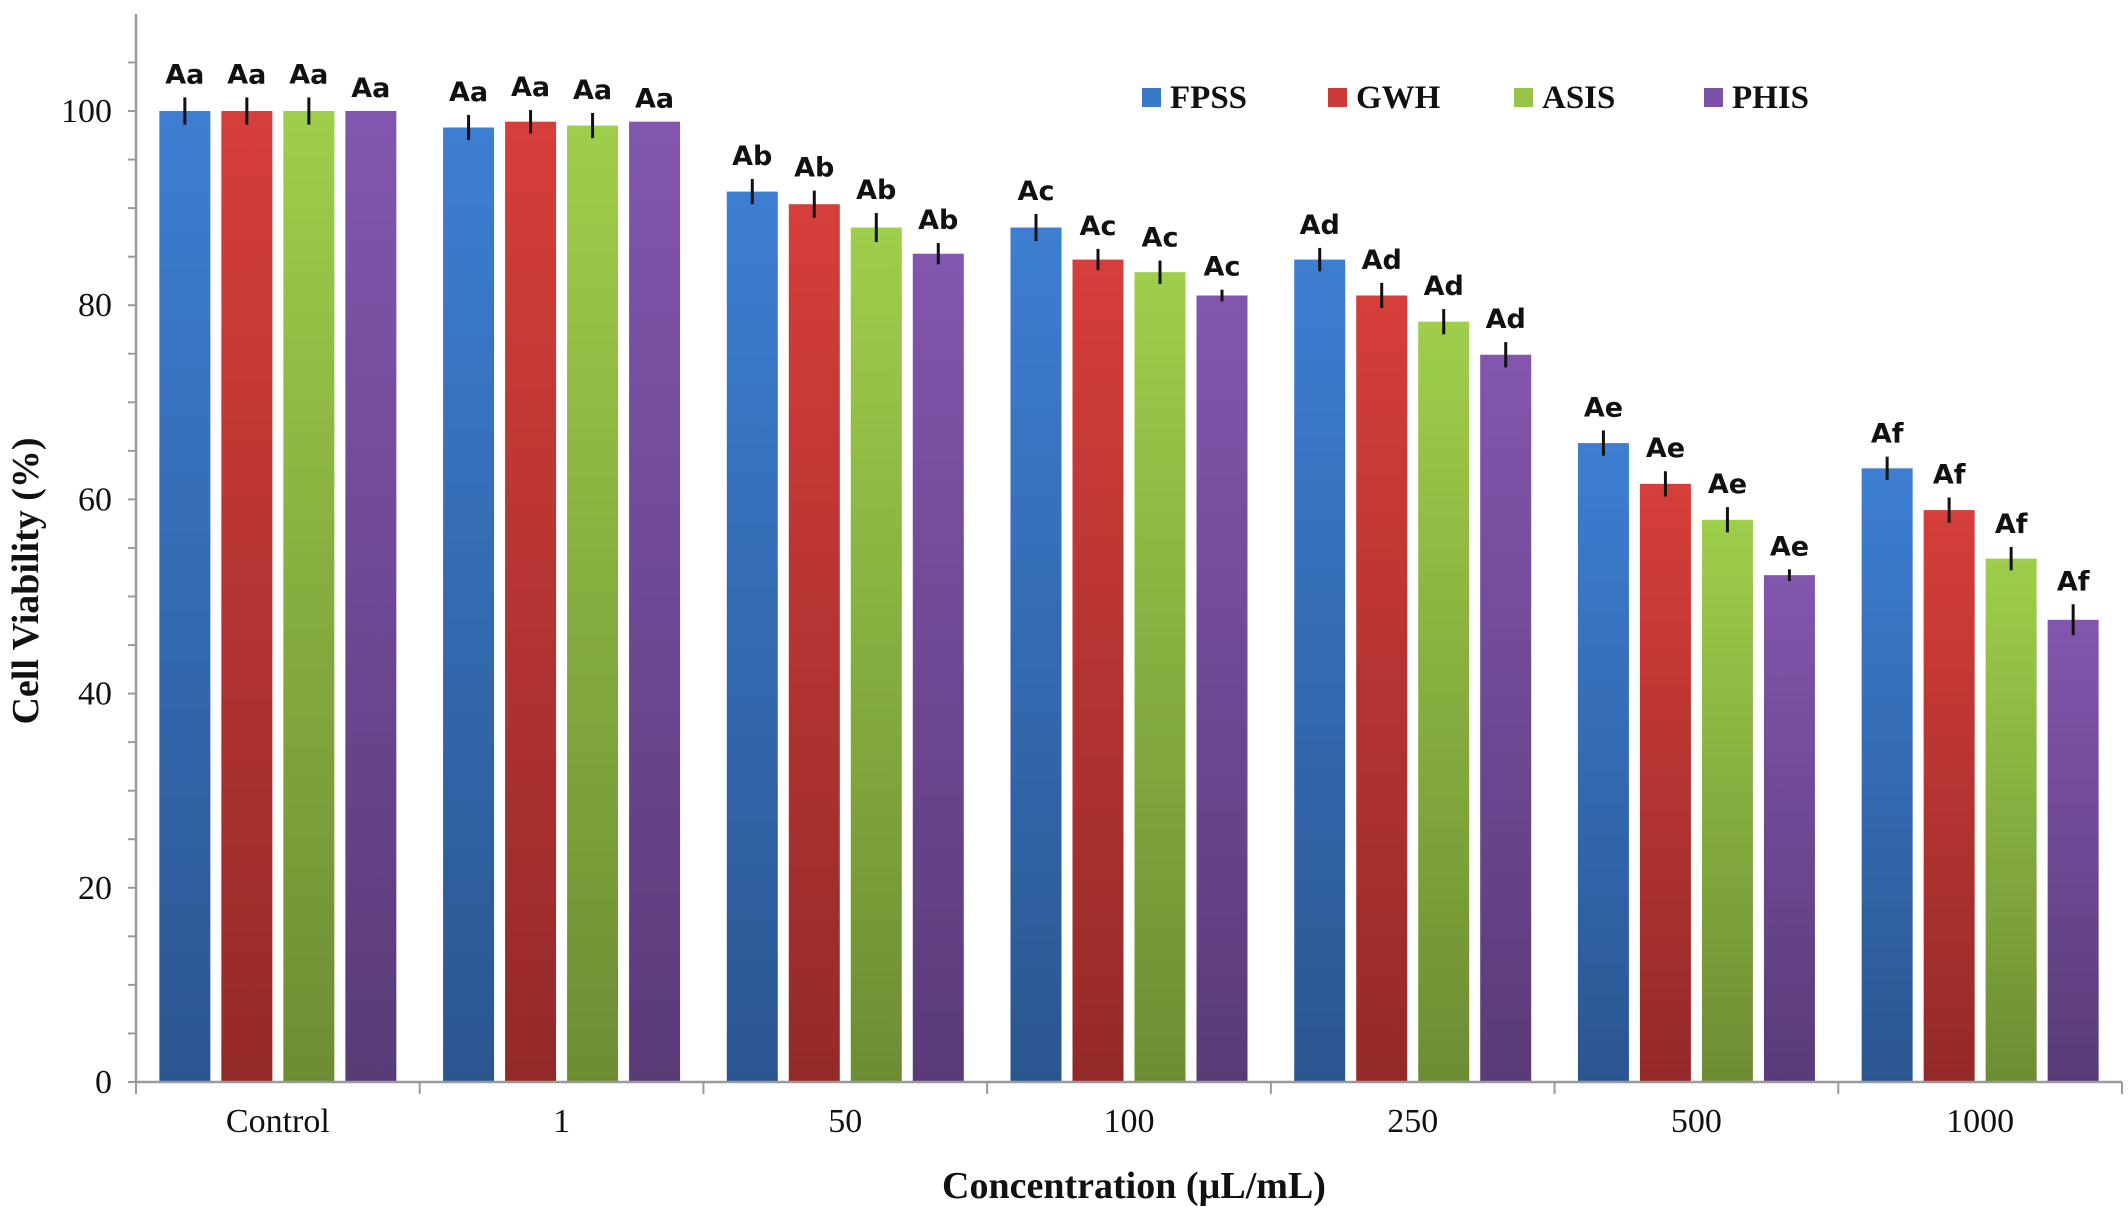 The width and height of the screenshot is (2128, 1220). I want to click on bar-gwh-control, so click(247, 596).